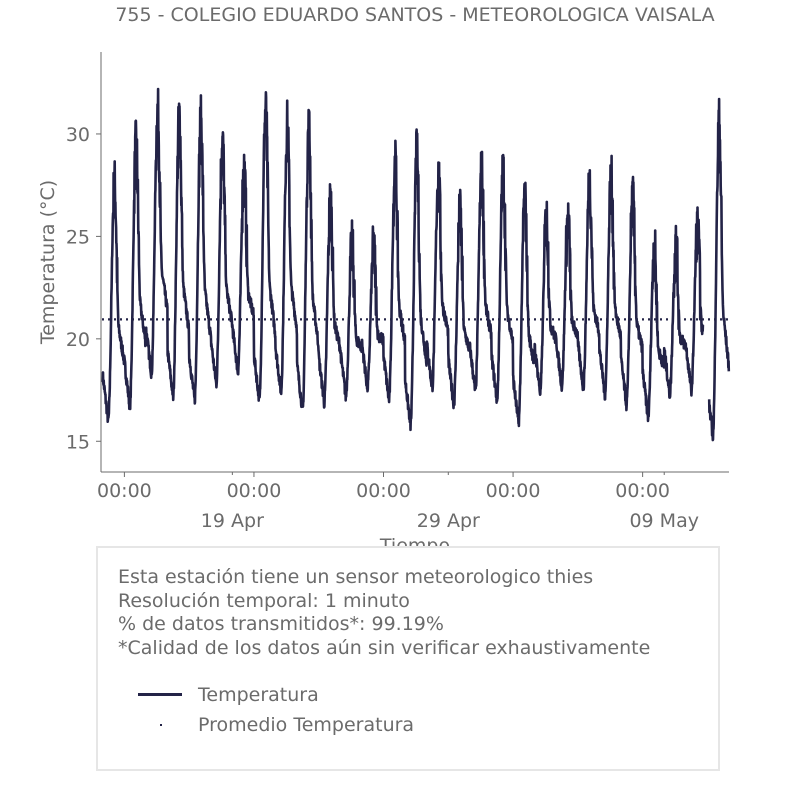 The width and height of the screenshot is (806, 806). I want to click on y-tick-label: 15, so click(78, 442).